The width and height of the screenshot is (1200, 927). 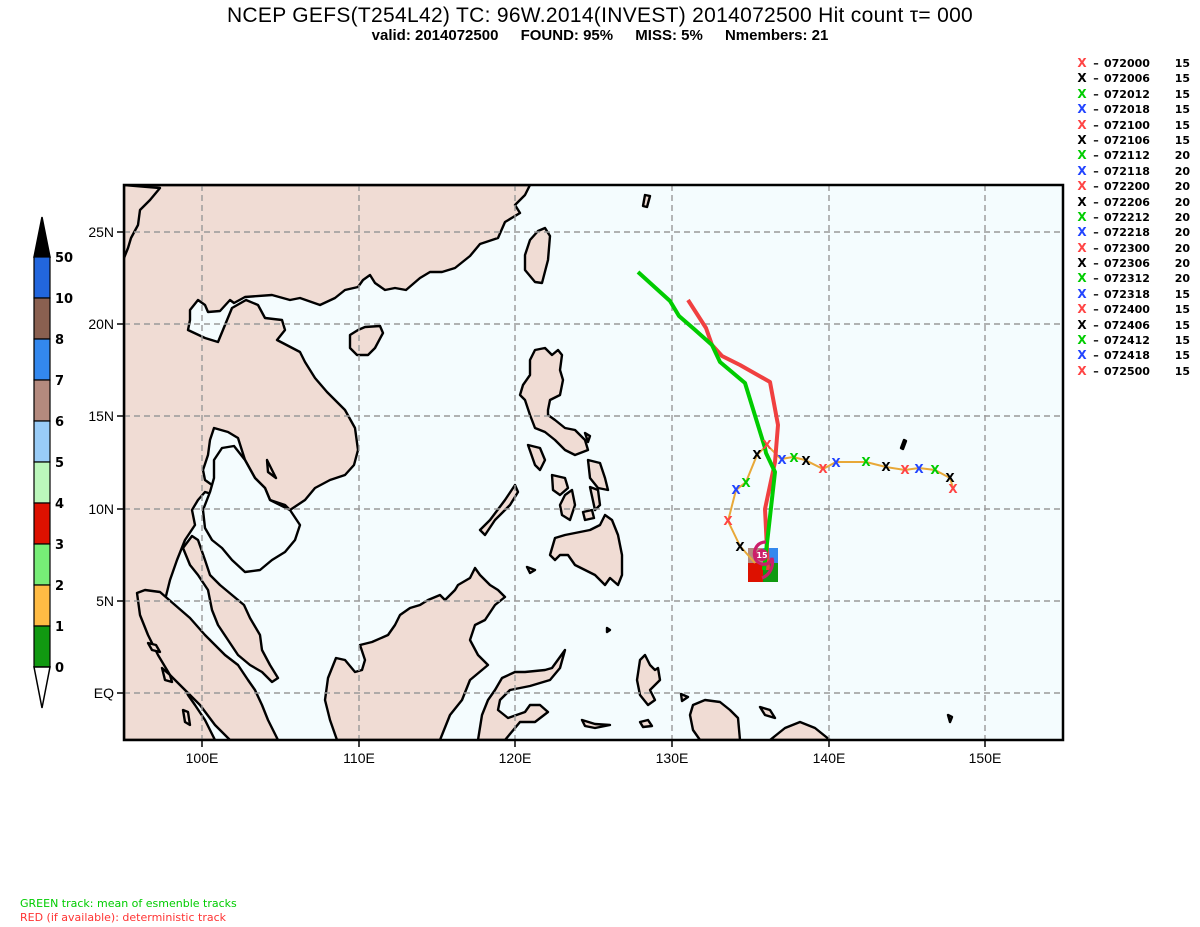 I want to click on land-palawan, so click(x=499, y=510).